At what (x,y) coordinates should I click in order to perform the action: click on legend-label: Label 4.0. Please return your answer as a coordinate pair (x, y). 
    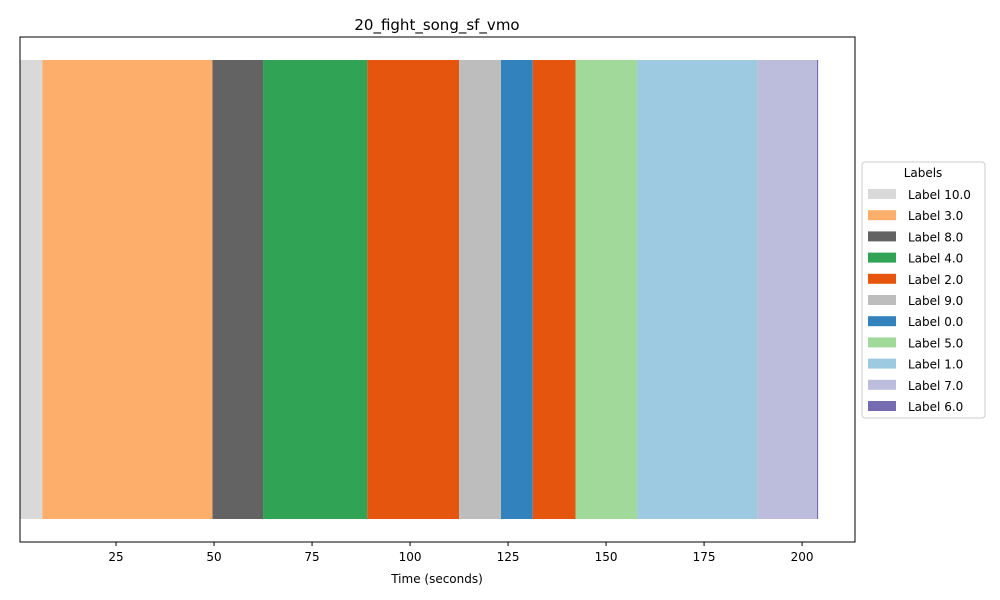
    Looking at the image, I should click on (935, 259).